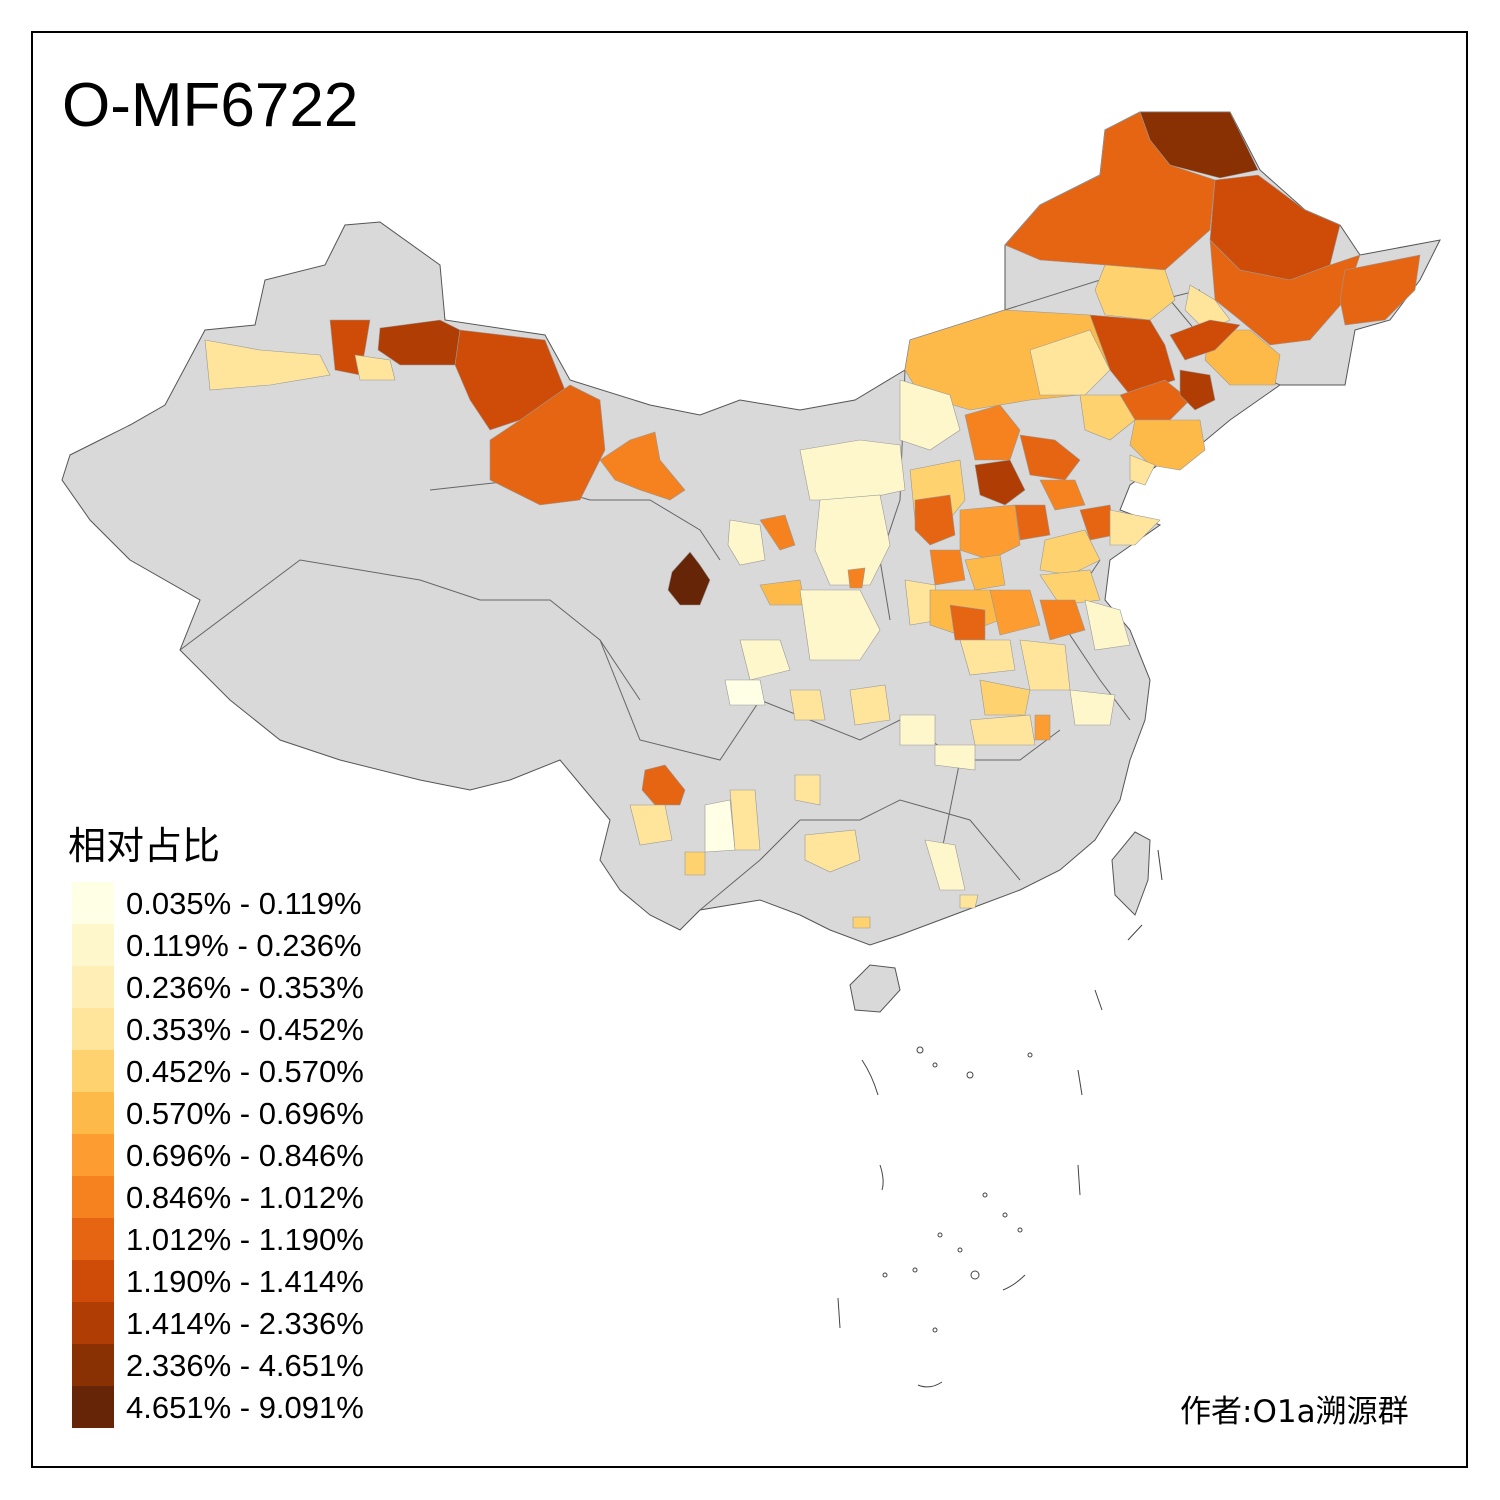 Image resolution: width=1500 pixels, height=1500 pixels. I want to click on region-chengde, so click(1050, 457).